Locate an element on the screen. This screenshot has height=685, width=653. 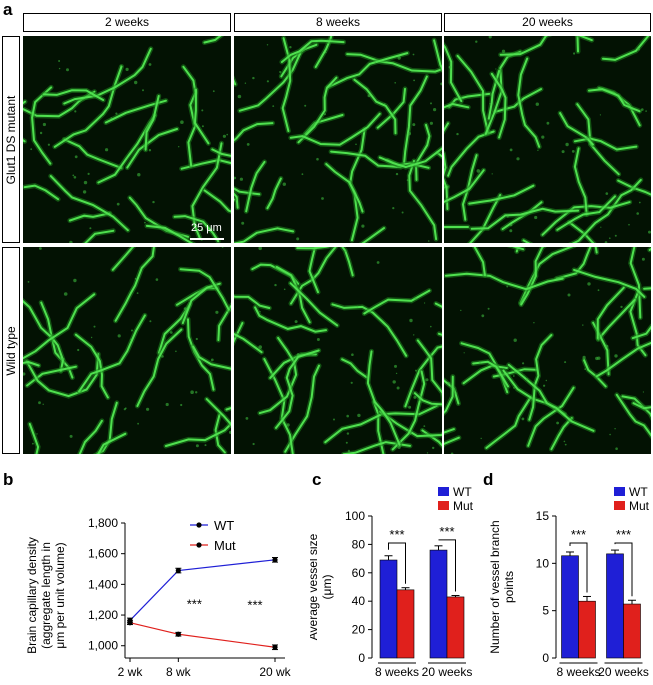
legend-swatch-wt is located at coordinates (619, 491).